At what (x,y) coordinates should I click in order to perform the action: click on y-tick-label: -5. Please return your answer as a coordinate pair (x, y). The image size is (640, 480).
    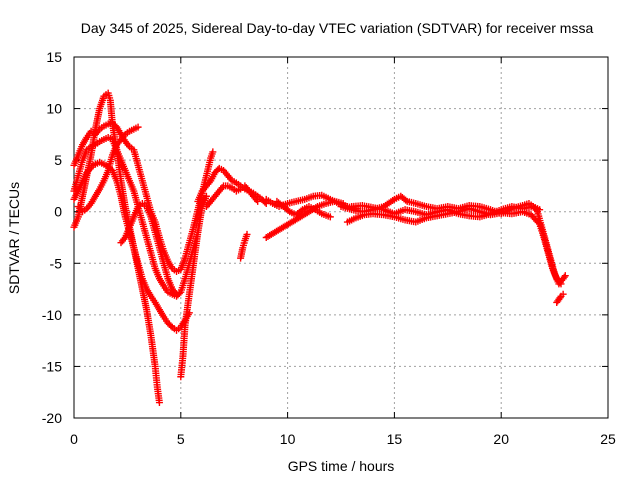
    Looking at the image, I should click on (56, 263).